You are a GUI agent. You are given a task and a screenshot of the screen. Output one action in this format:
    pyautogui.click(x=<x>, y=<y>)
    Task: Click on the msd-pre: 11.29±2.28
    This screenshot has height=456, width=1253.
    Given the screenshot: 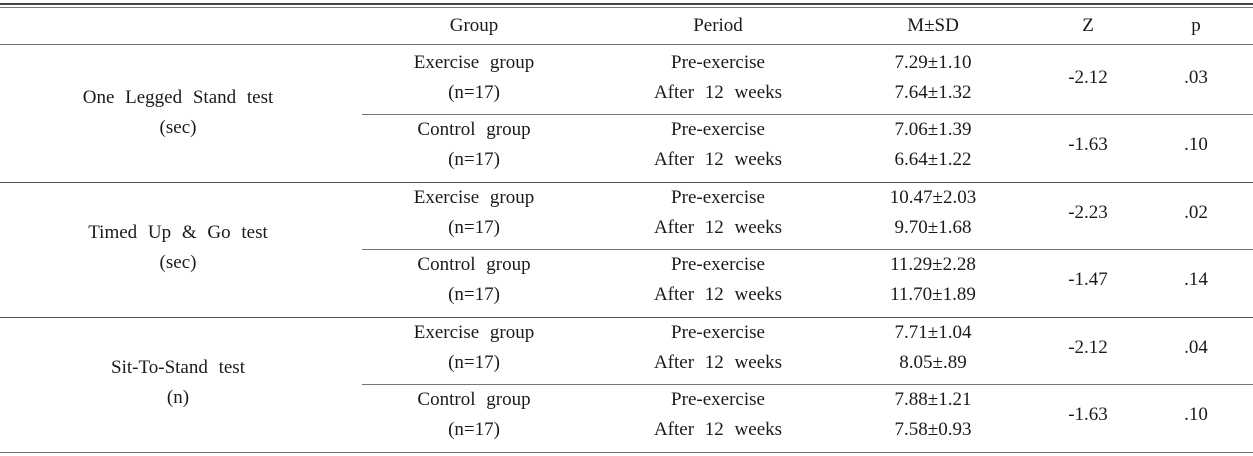 What is the action you would take?
    pyautogui.click(x=933, y=264)
    